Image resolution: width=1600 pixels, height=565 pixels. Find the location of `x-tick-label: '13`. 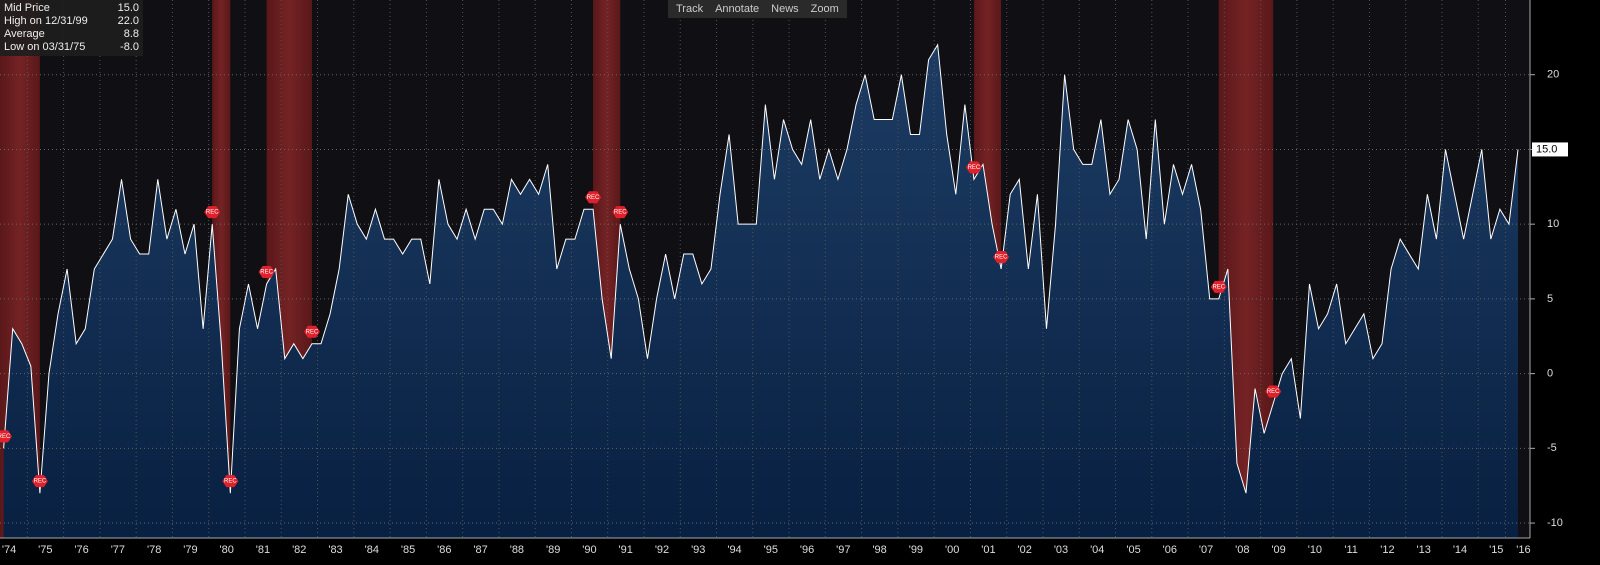

x-tick-label: '13 is located at coordinates (1424, 550).